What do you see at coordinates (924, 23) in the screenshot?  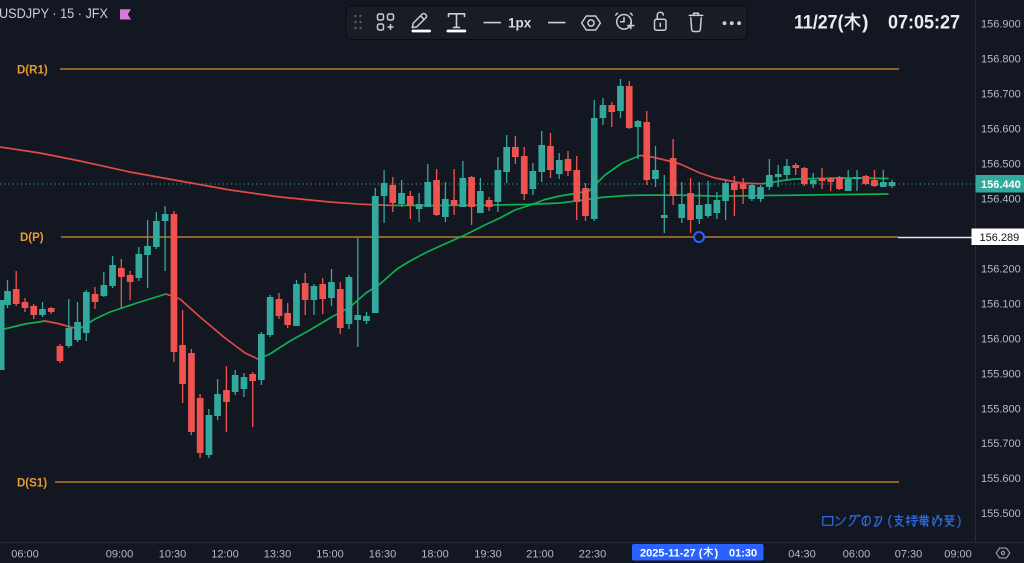 I see `svg-text: 07:05:27` at bounding box center [924, 23].